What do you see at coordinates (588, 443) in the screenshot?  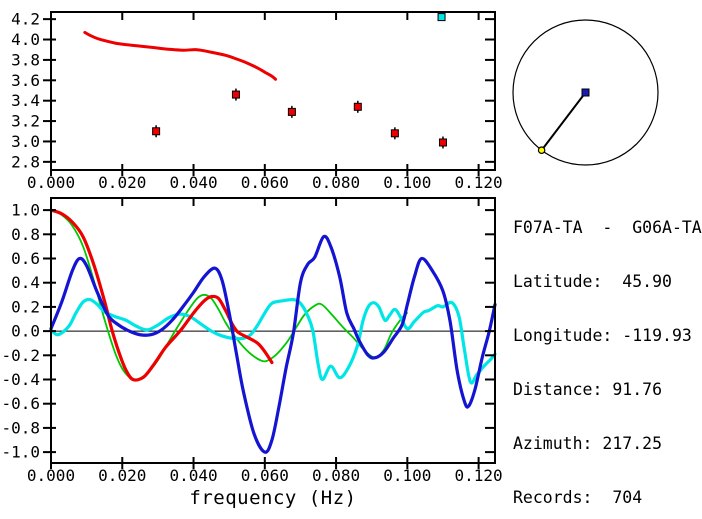 I see `info-line-azimuth: Azimuth: 217.25` at bounding box center [588, 443].